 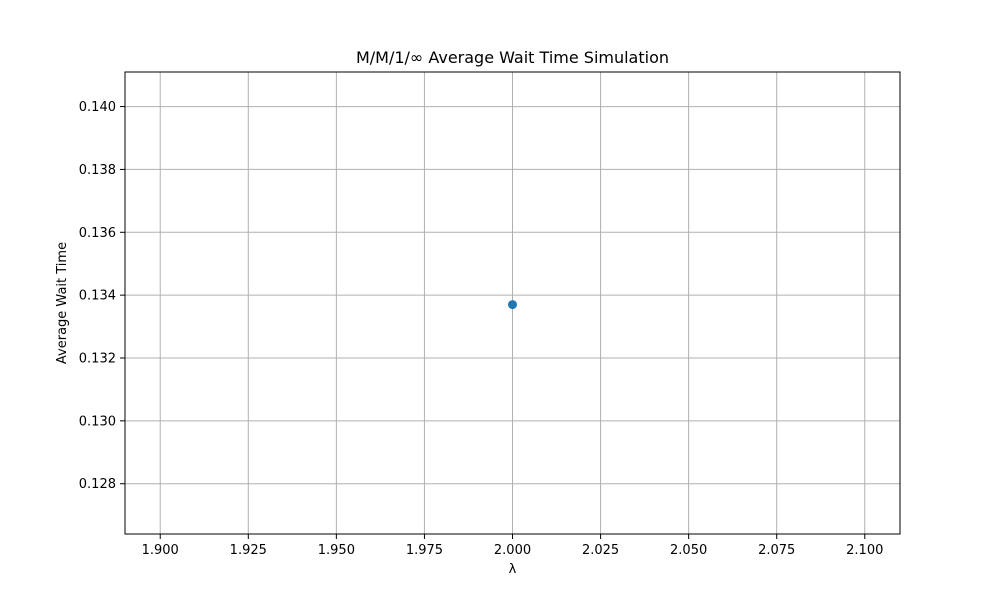 What do you see at coordinates (512, 57) in the screenshot?
I see `chart-title: M/M/1/∞ Average Wait Time Simulation` at bounding box center [512, 57].